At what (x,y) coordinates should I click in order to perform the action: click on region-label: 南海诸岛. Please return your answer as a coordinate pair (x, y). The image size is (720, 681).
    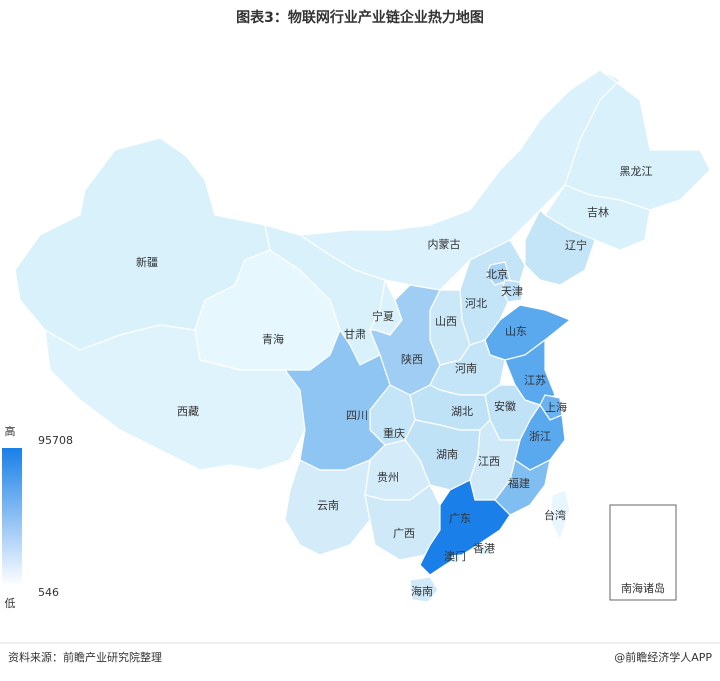
    Looking at the image, I should click on (643, 588).